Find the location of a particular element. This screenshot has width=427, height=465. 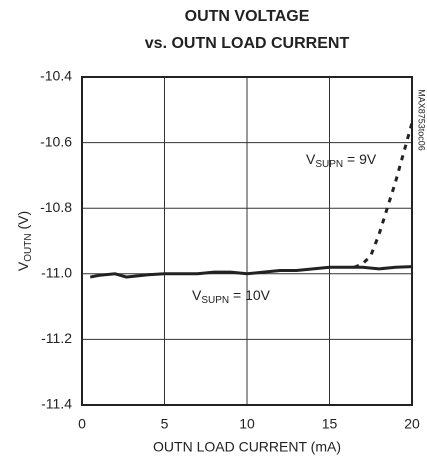

side-note: MAX8753toc06 is located at coordinates (422, 120).